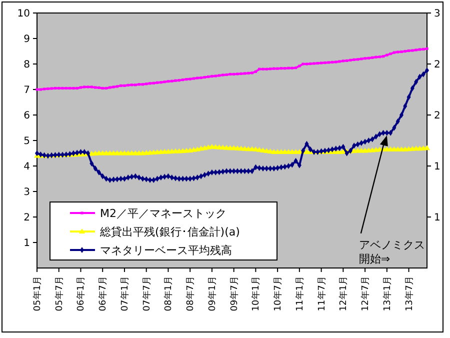 Image resolution: width=450 pixels, height=338 pixels. What do you see at coordinates (387, 294) in the screenshot?
I see `x-tick-label: 13年1月` at bounding box center [387, 294].